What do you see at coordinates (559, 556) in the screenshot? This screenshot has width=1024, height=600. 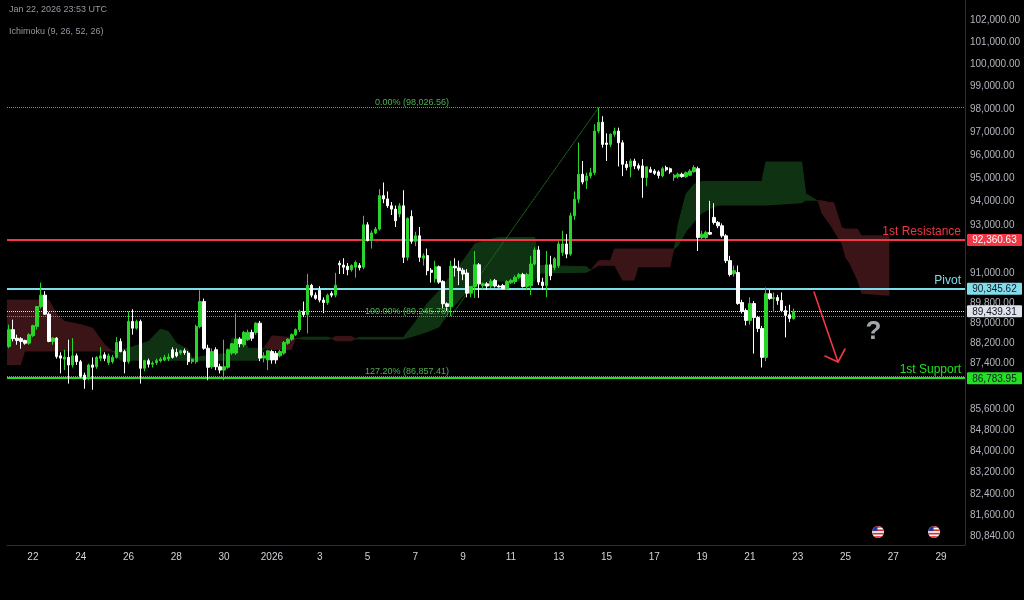 I see `x-tick-label: 13` at bounding box center [559, 556].